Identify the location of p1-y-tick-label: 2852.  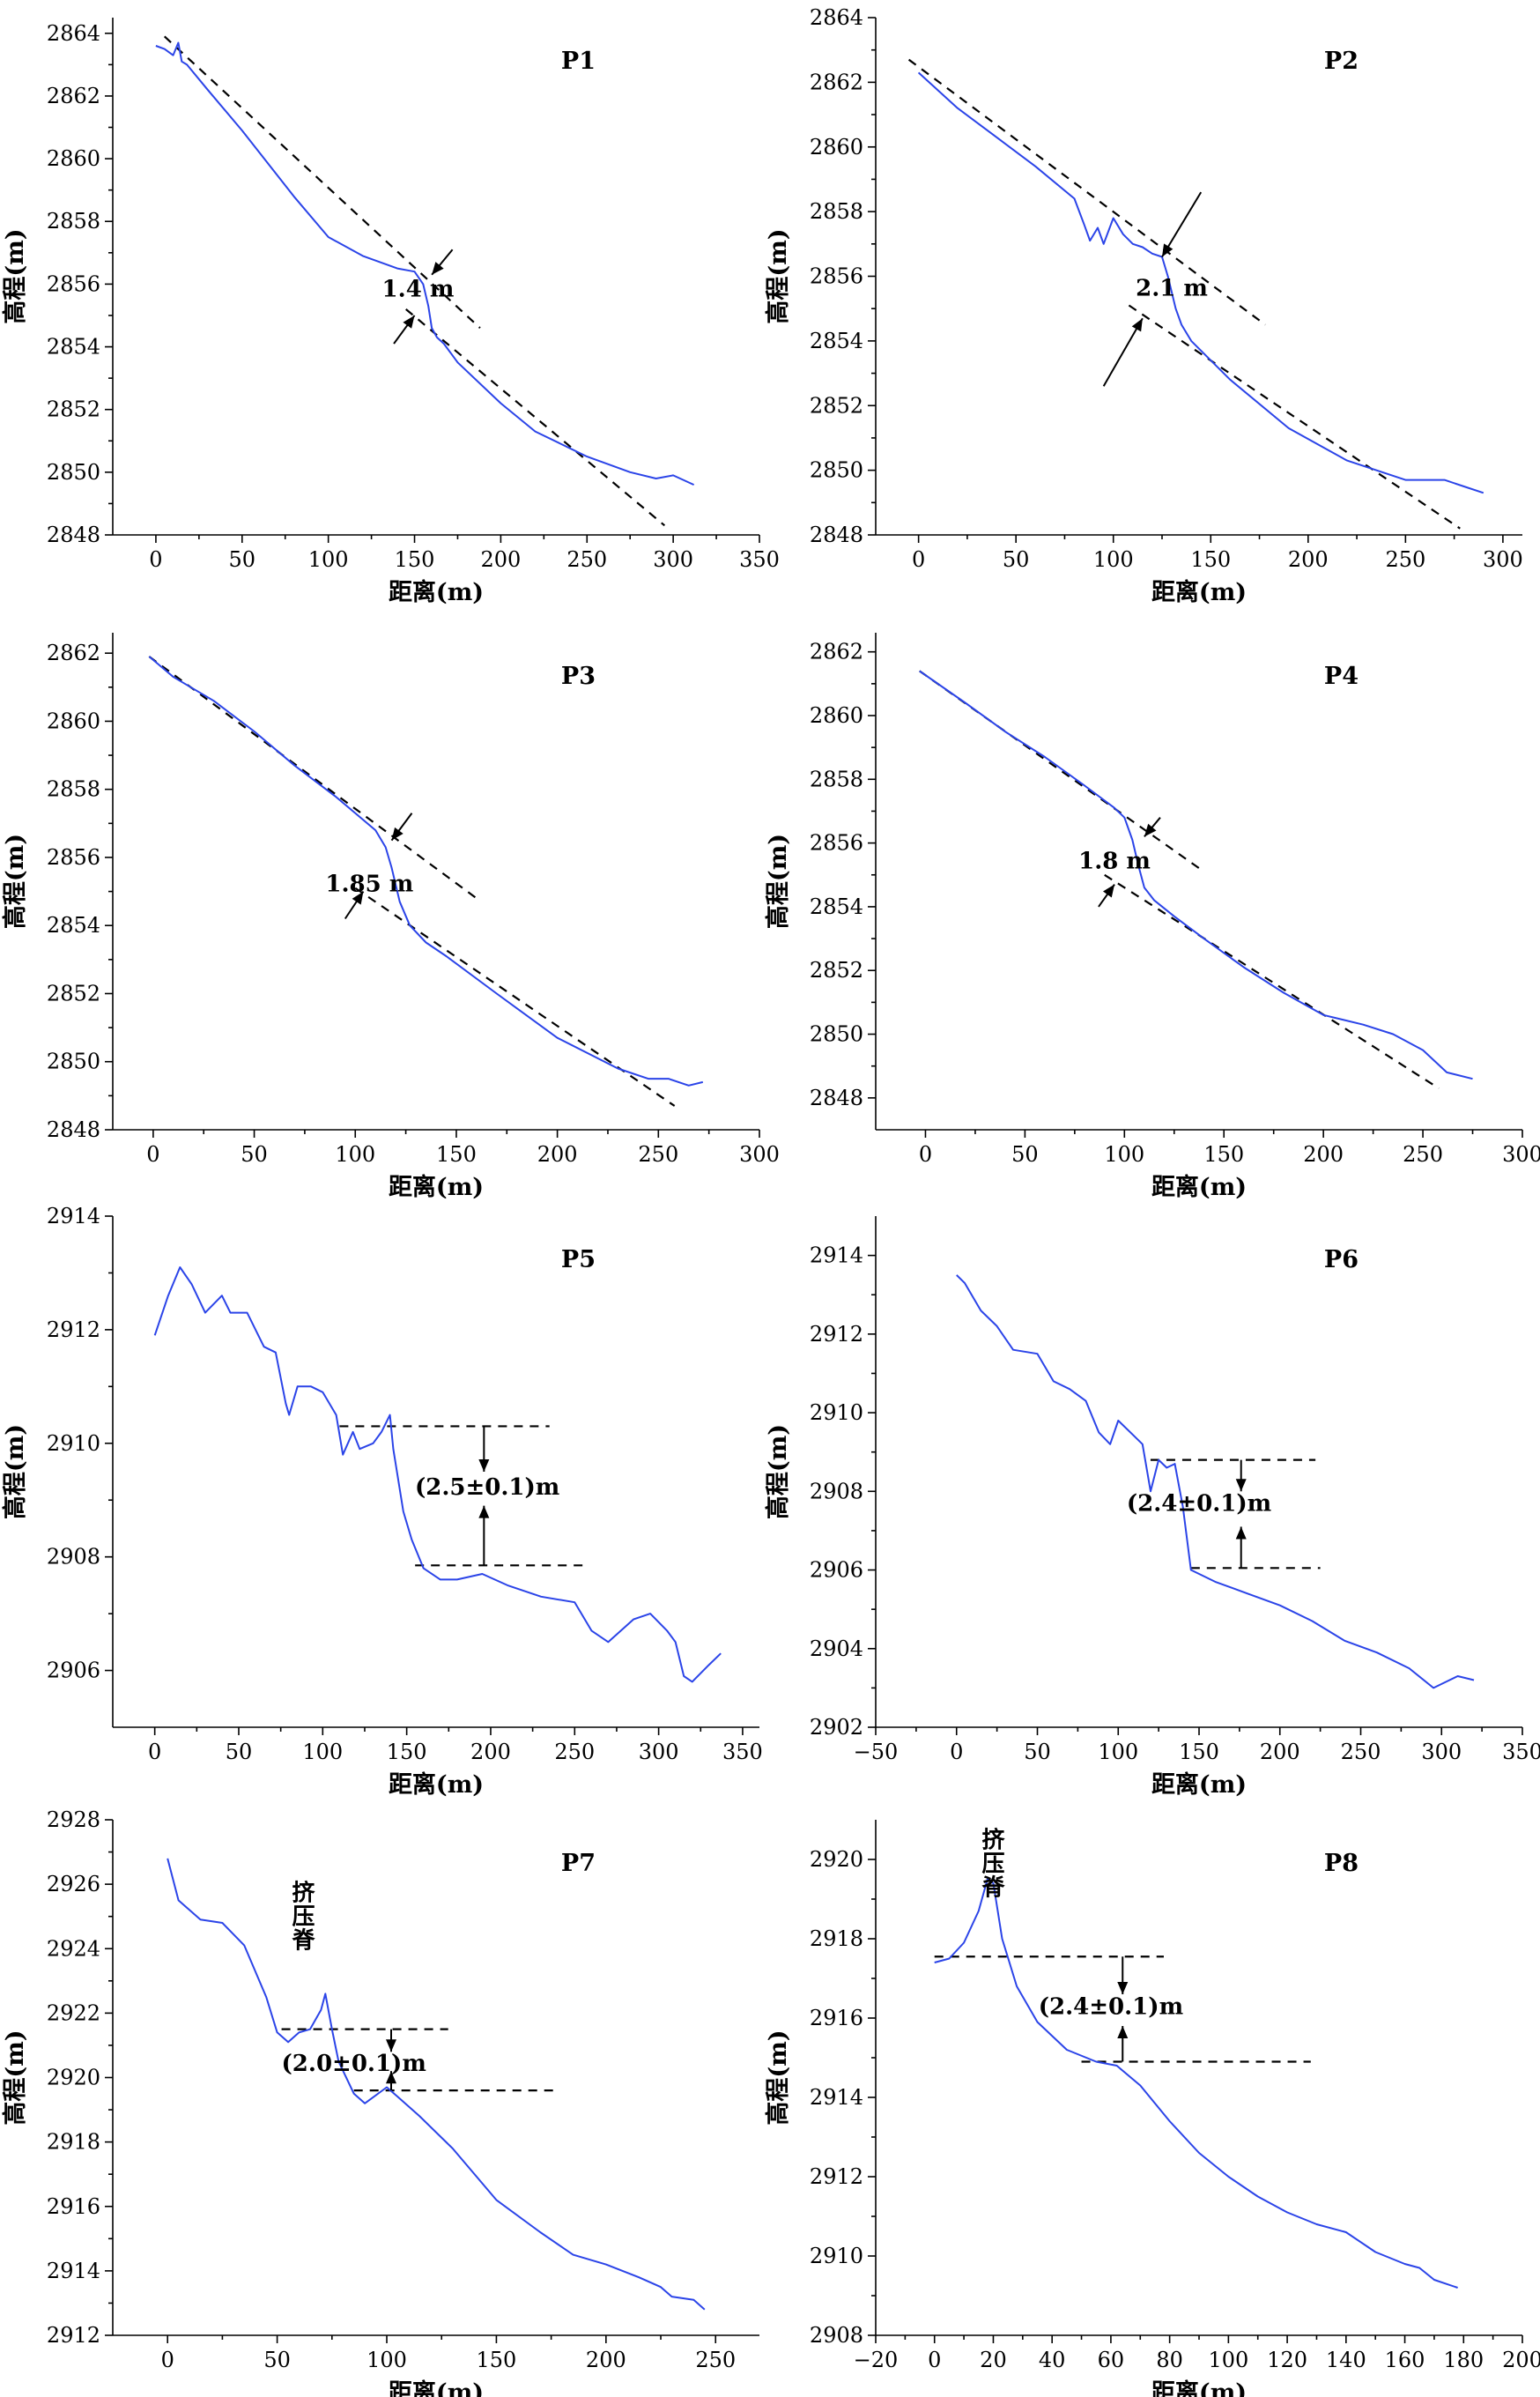
(74, 410).